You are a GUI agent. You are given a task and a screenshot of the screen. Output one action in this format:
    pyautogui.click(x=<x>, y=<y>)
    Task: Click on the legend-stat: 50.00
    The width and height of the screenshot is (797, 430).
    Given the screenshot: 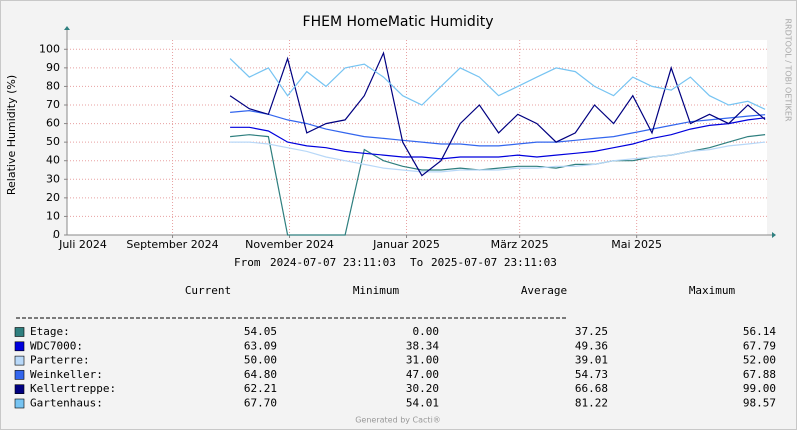 What is the action you would take?
    pyautogui.click(x=260, y=360)
    